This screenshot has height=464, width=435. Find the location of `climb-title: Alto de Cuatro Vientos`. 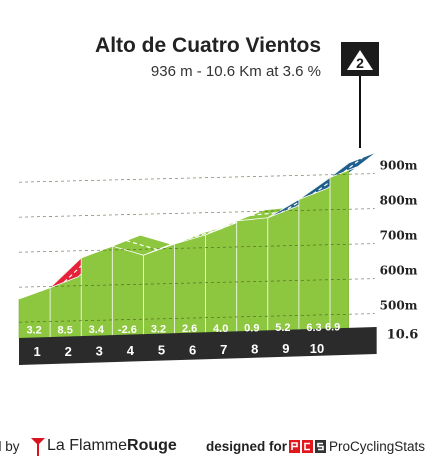

climb-title: Alto de Cuatro Vientos is located at coordinates (208, 45).